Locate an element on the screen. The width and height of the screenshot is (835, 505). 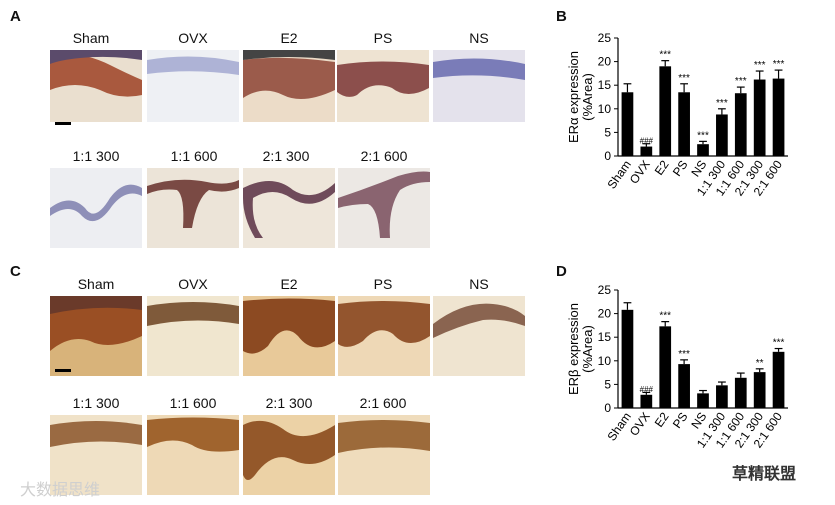
c-label-21-300: 2:1 300 is located at coordinates (289, 403).